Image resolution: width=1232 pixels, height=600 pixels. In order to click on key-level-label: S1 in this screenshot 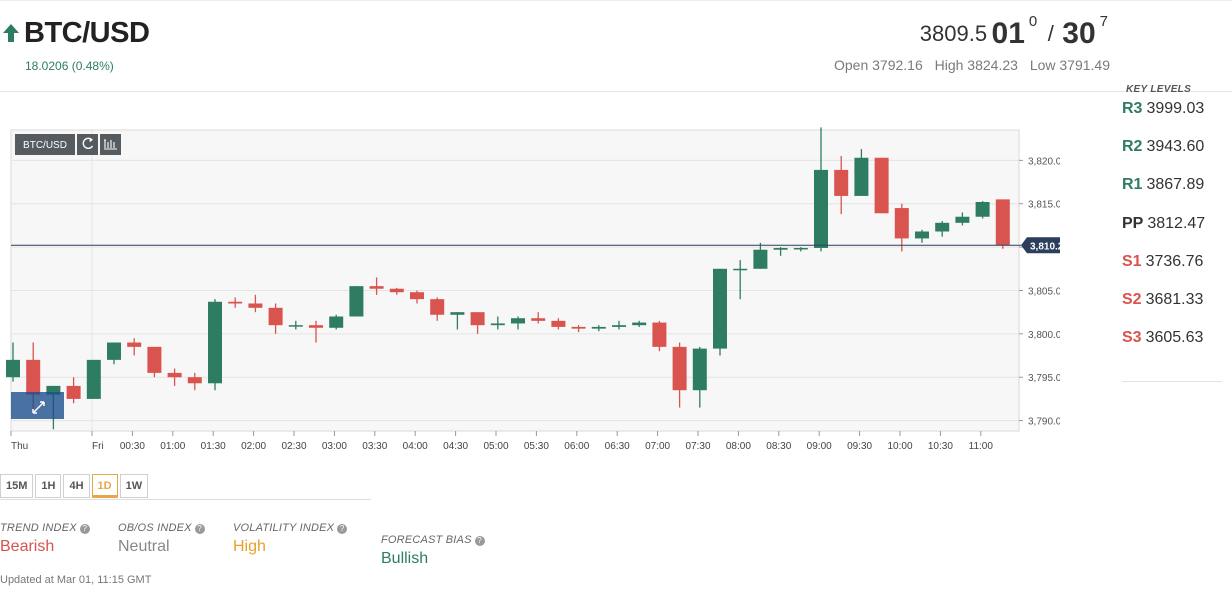, I will do `click(1132, 261)`.